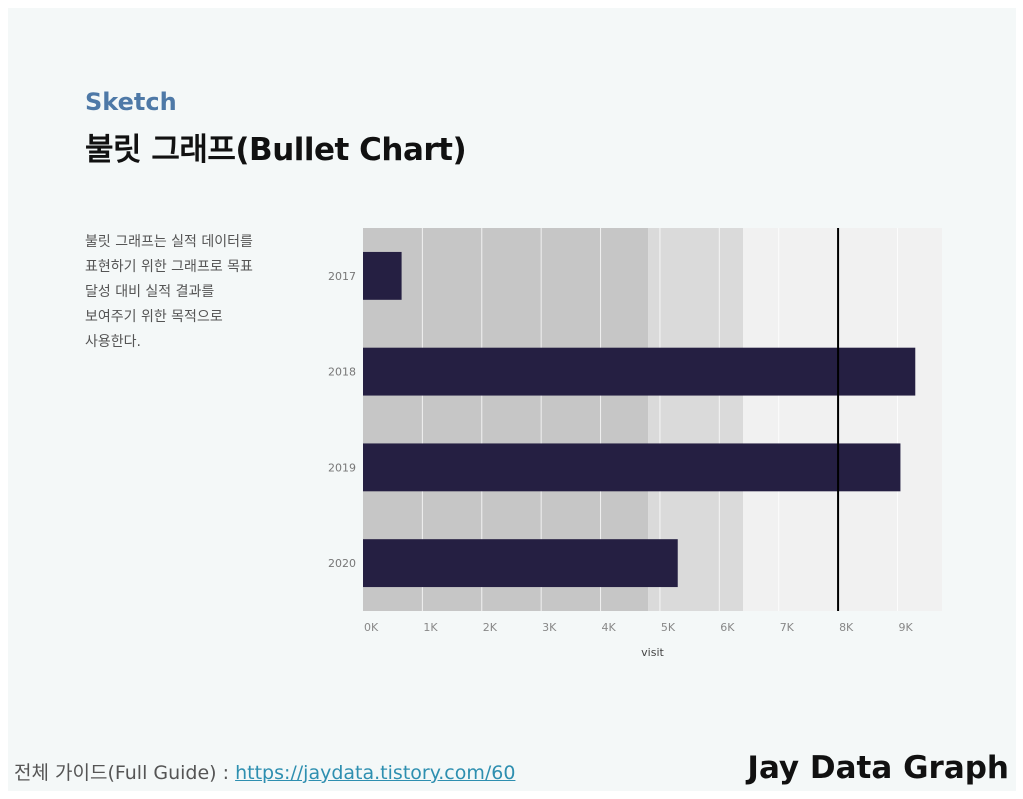 This screenshot has width=1023, height=799. What do you see at coordinates (125, 773) in the screenshot?
I see `footer-guide-label: 전체 가이드(Full Guide) :` at bounding box center [125, 773].